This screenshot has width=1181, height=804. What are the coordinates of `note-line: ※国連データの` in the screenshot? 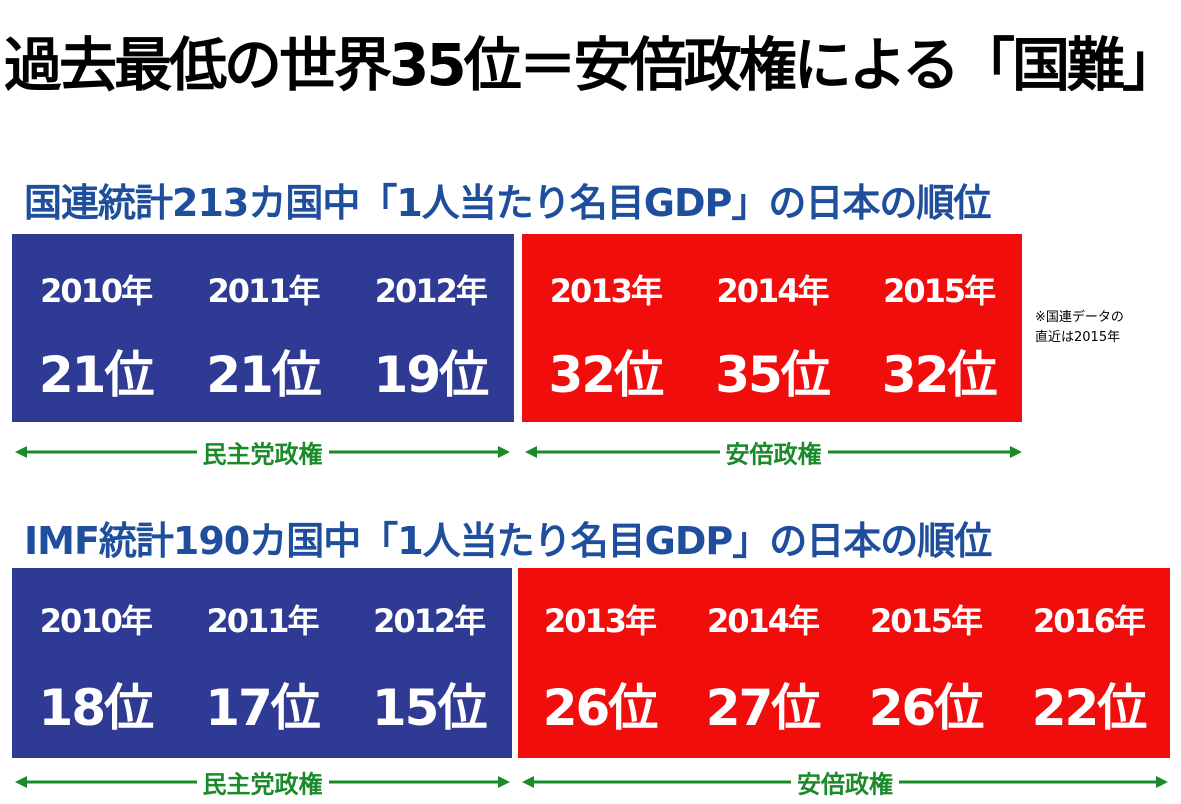 It's located at (1079, 317).